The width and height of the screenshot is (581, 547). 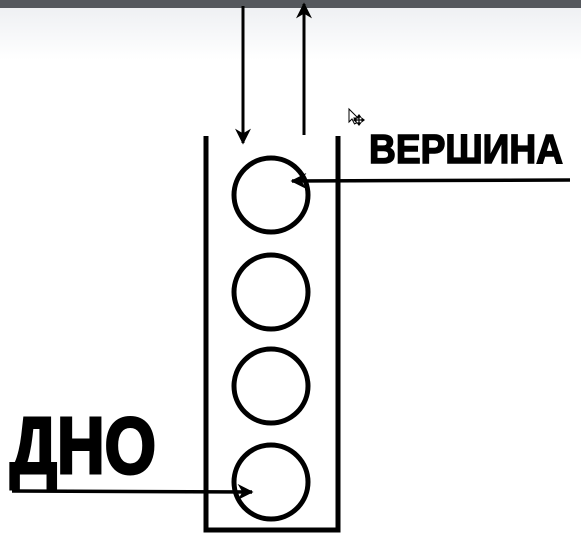 What do you see at coordinates (356, 116) in the screenshot?
I see `move-cursor-icon` at bounding box center [356, 116].